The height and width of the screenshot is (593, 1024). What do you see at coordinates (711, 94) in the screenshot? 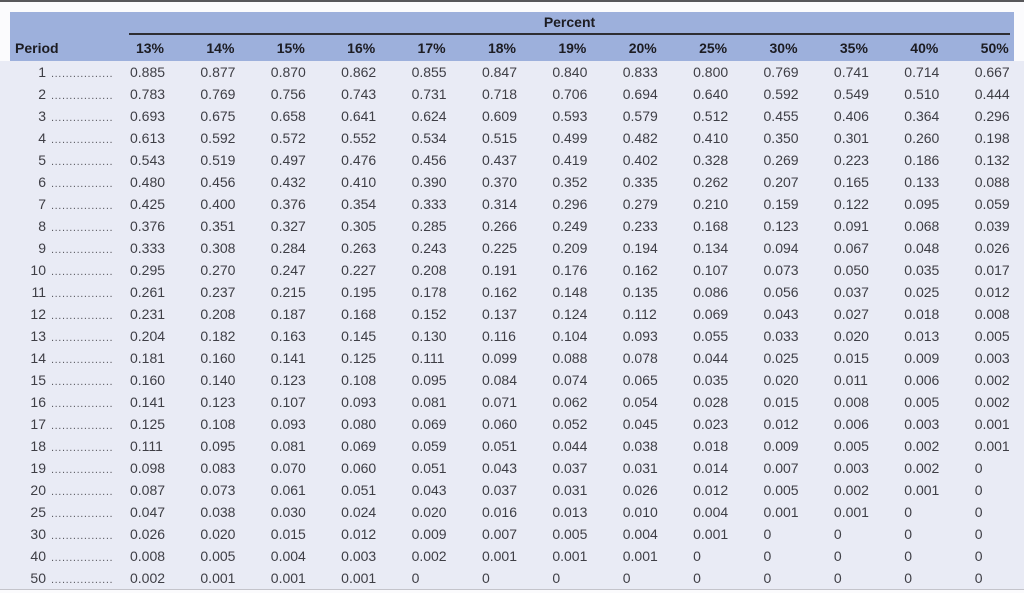
I see `pv-factor-value: 0.640` at bounding box center [711, 94].